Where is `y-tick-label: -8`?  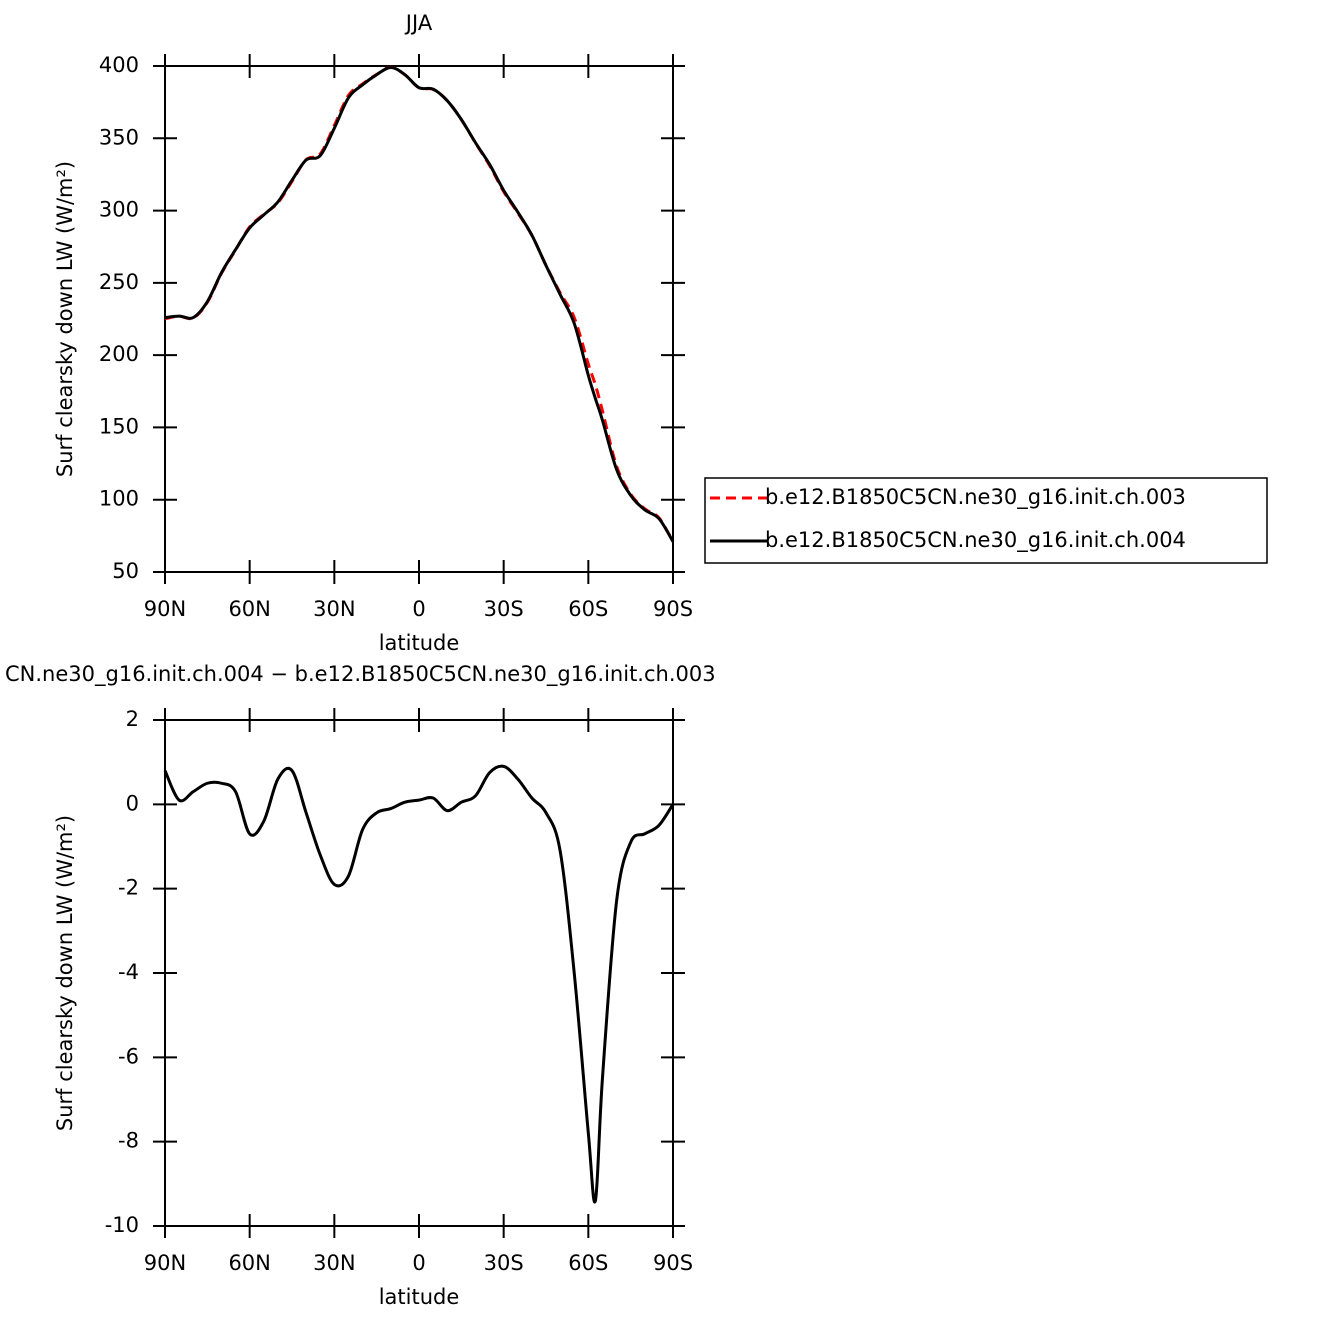 y-tick-label: -8 is located at coordinates (128, 1141).